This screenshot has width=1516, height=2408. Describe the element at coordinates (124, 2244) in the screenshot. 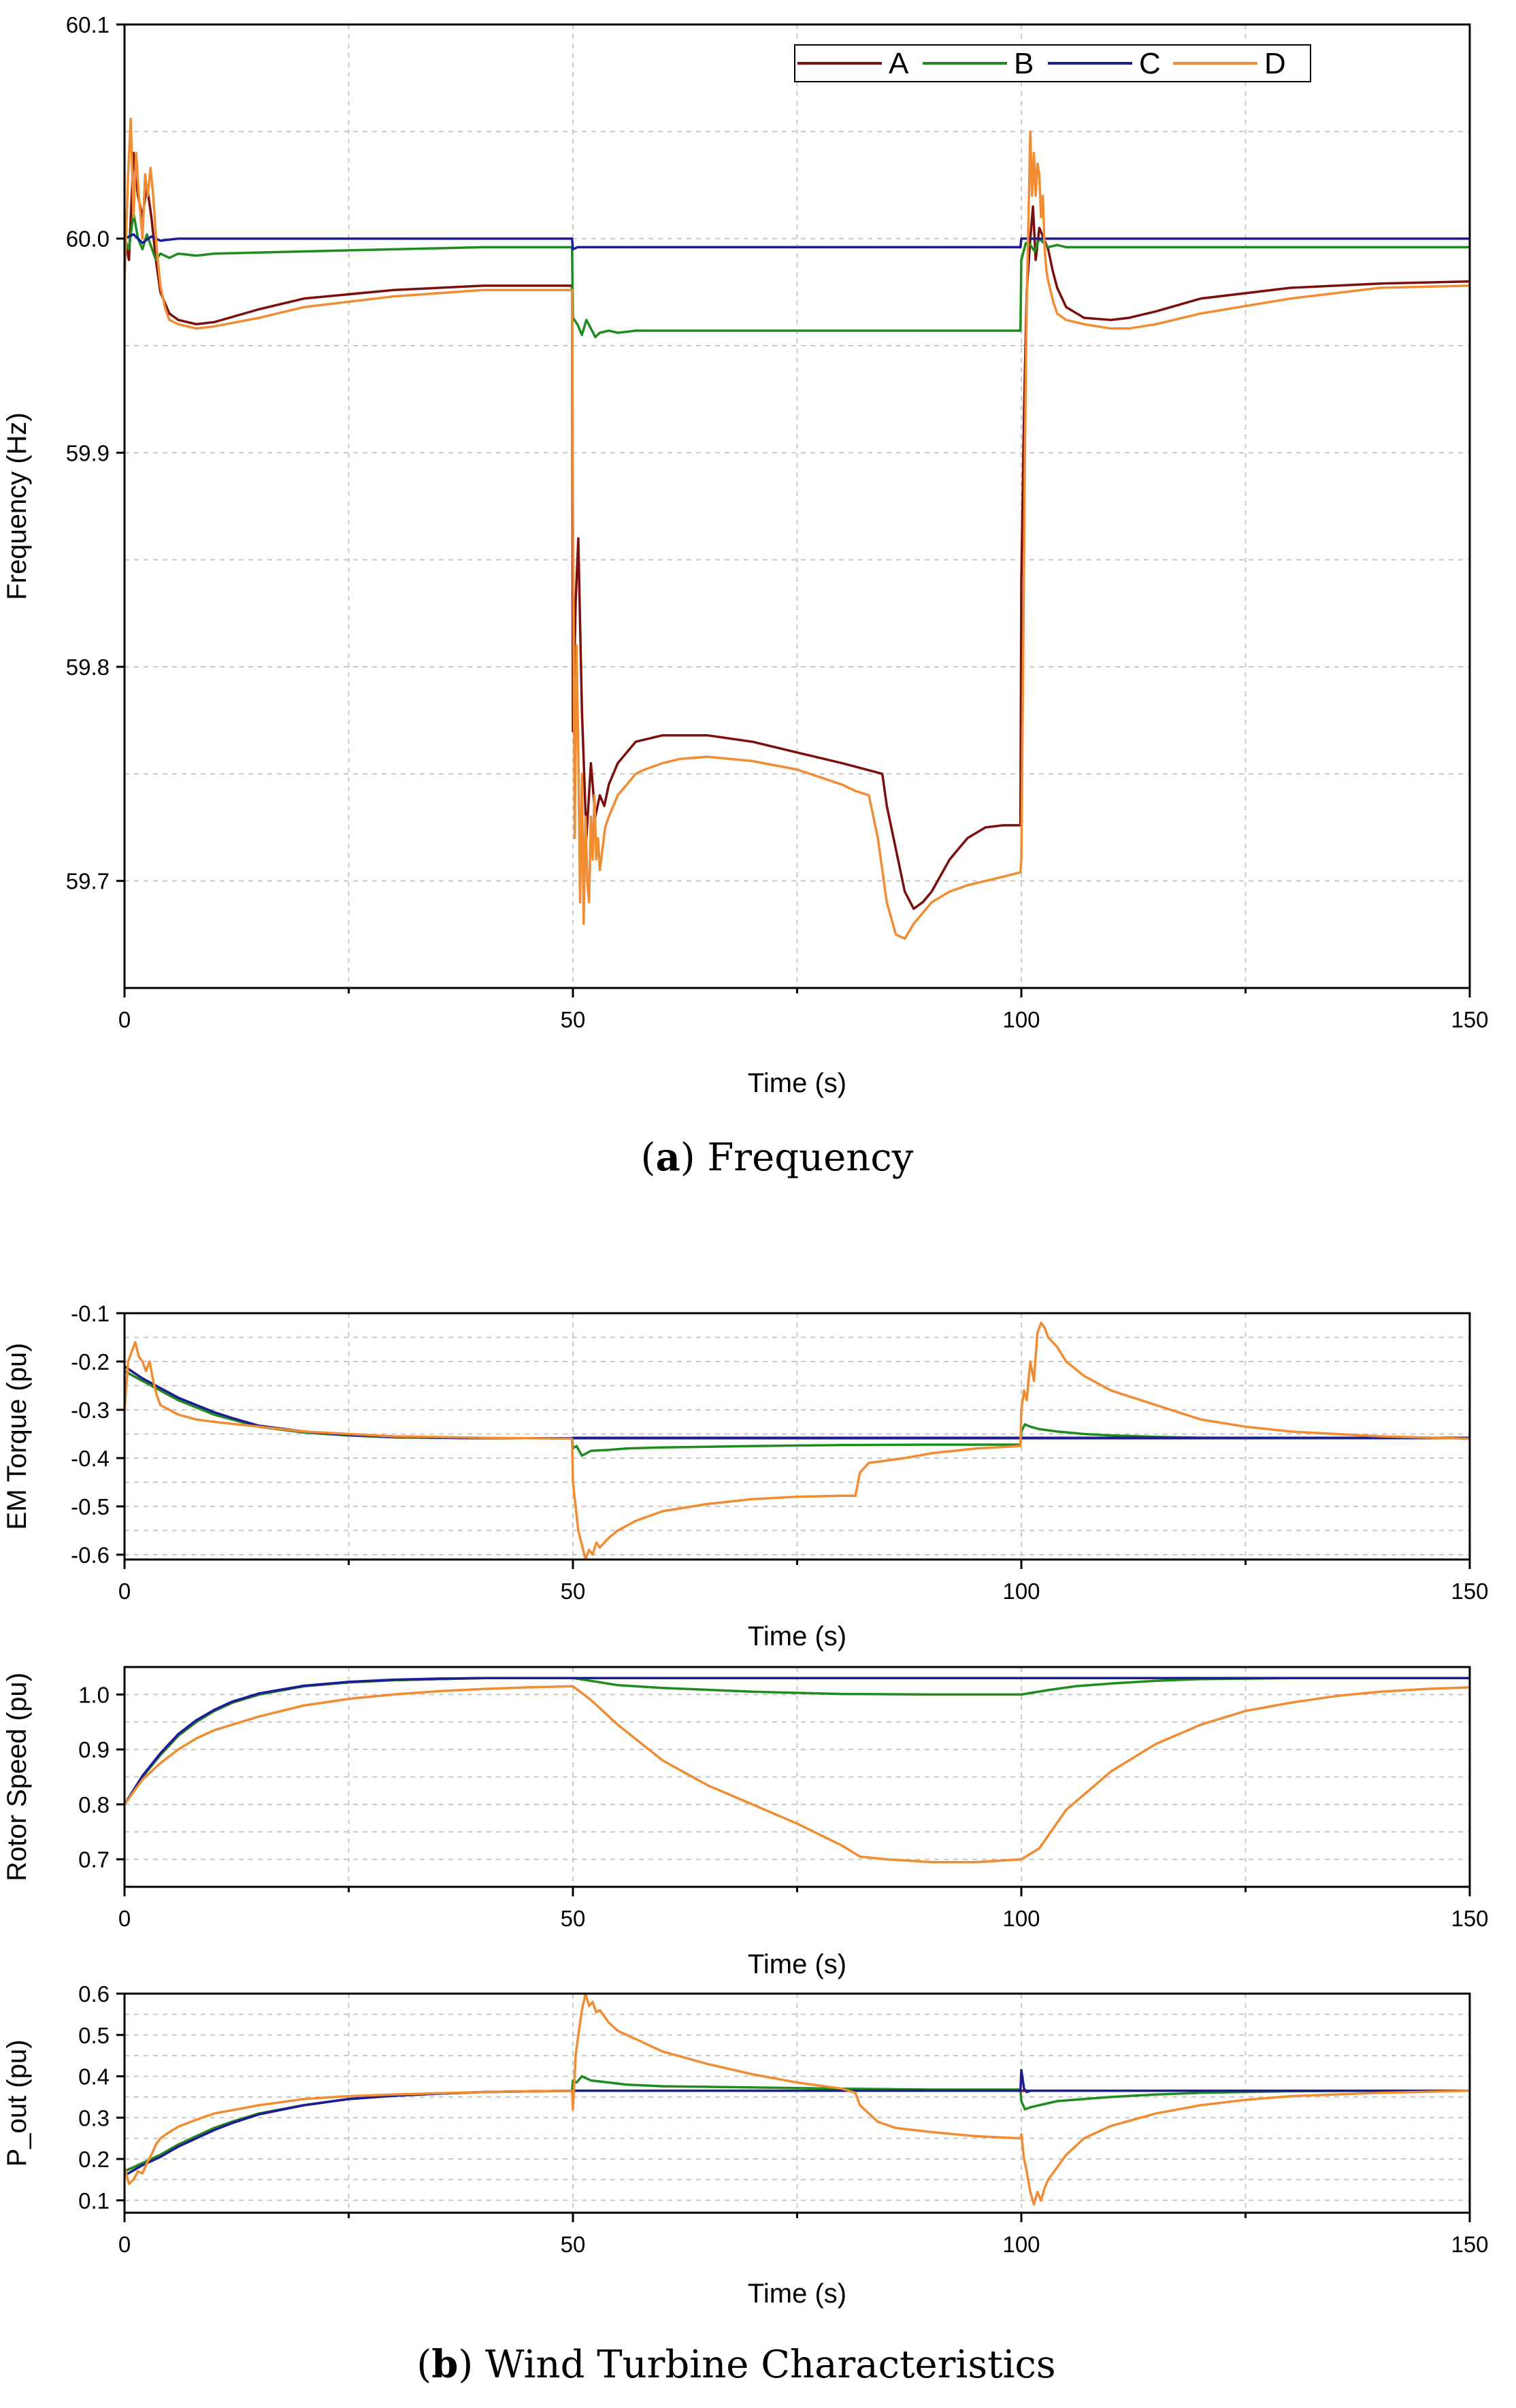

I see `power-xtick-label: 0` at that location.